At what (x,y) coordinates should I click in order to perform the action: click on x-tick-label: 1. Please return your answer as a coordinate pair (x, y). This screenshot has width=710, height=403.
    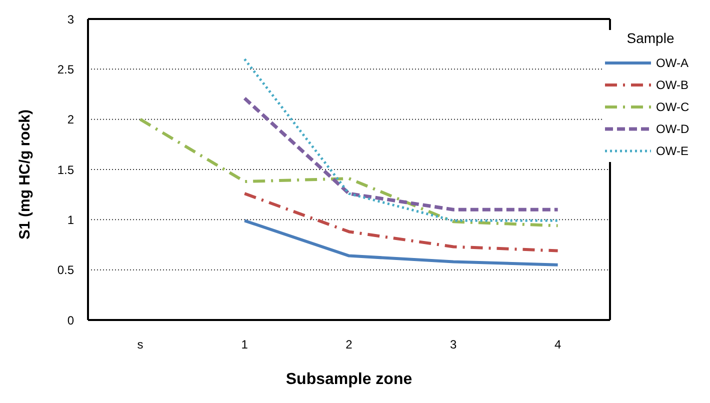
    Looking at the image, I should click on (244, 345).